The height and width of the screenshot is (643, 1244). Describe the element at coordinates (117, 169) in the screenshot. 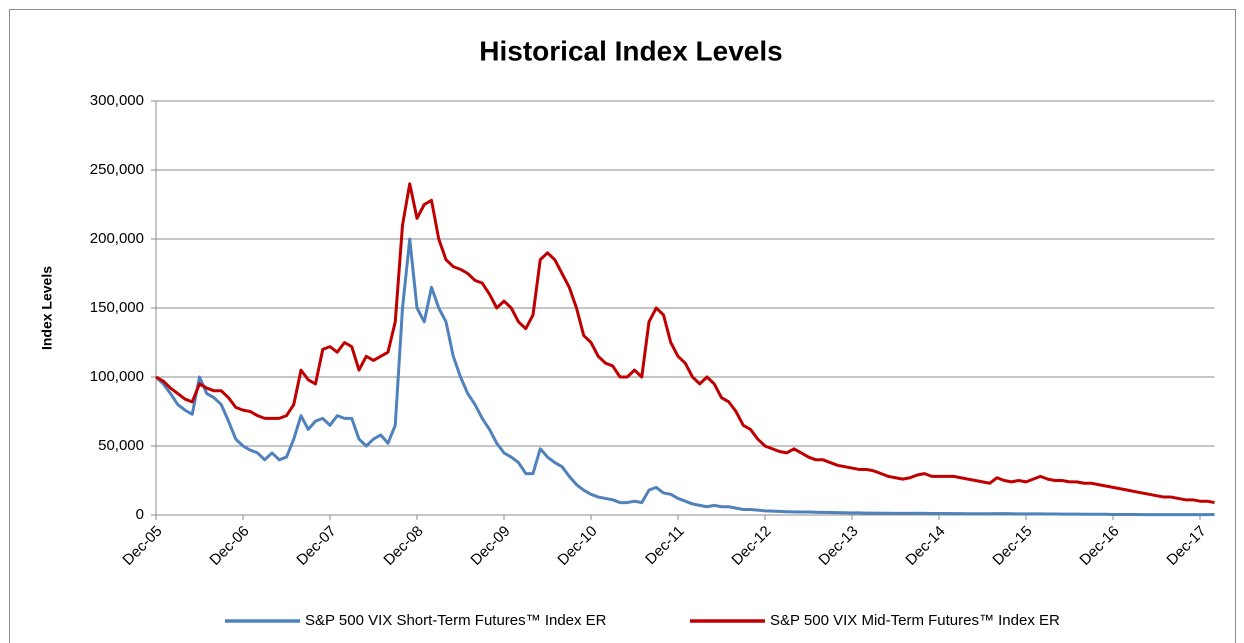

I see `y-tick-label: 250,000` at that location.